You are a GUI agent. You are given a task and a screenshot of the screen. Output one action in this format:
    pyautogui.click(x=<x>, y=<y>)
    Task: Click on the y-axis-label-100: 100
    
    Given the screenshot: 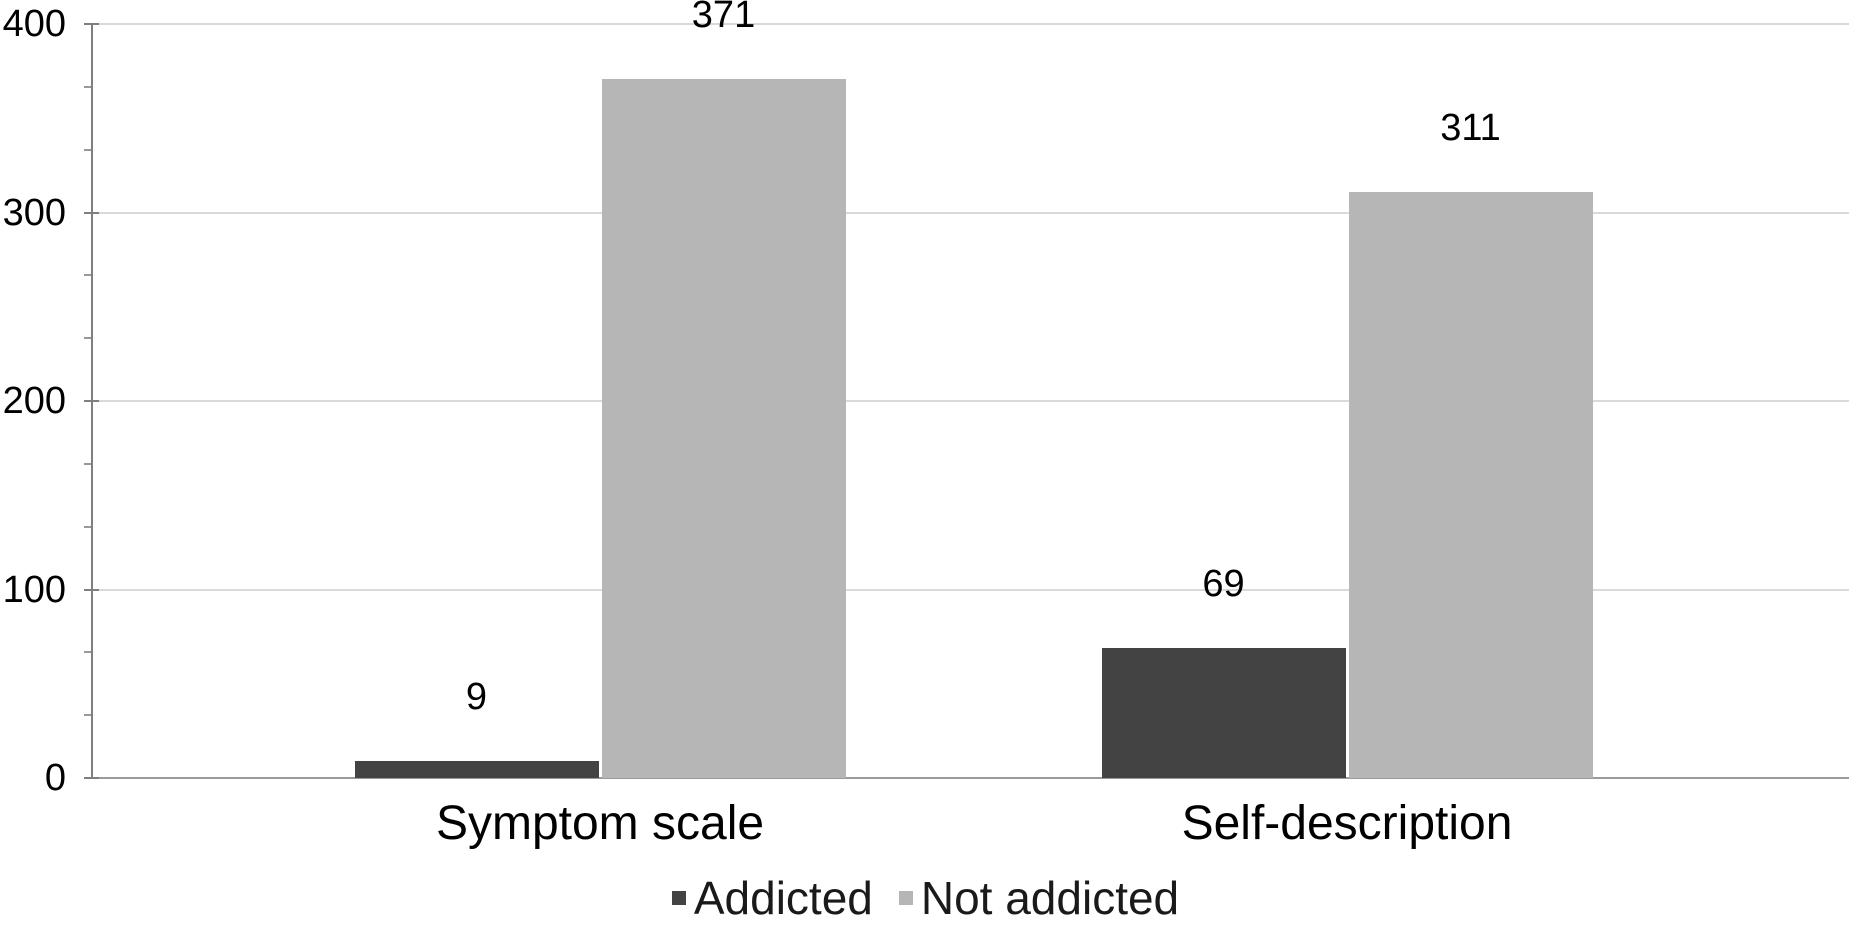 What is the action you would take?
    pyautogui.click(x=34, y=589)
    